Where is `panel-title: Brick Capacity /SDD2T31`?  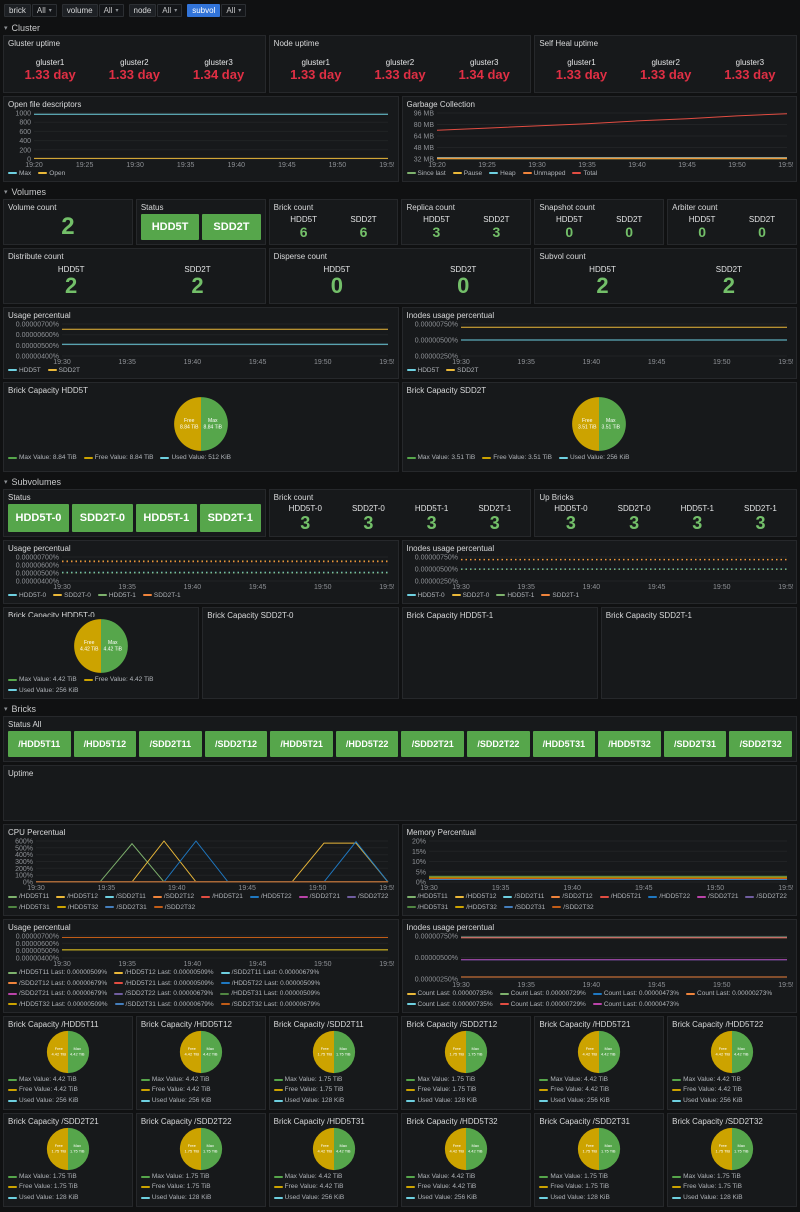 panel-title: Brick Capacity /SDD2T31 is located at coordinates (585, 1121).